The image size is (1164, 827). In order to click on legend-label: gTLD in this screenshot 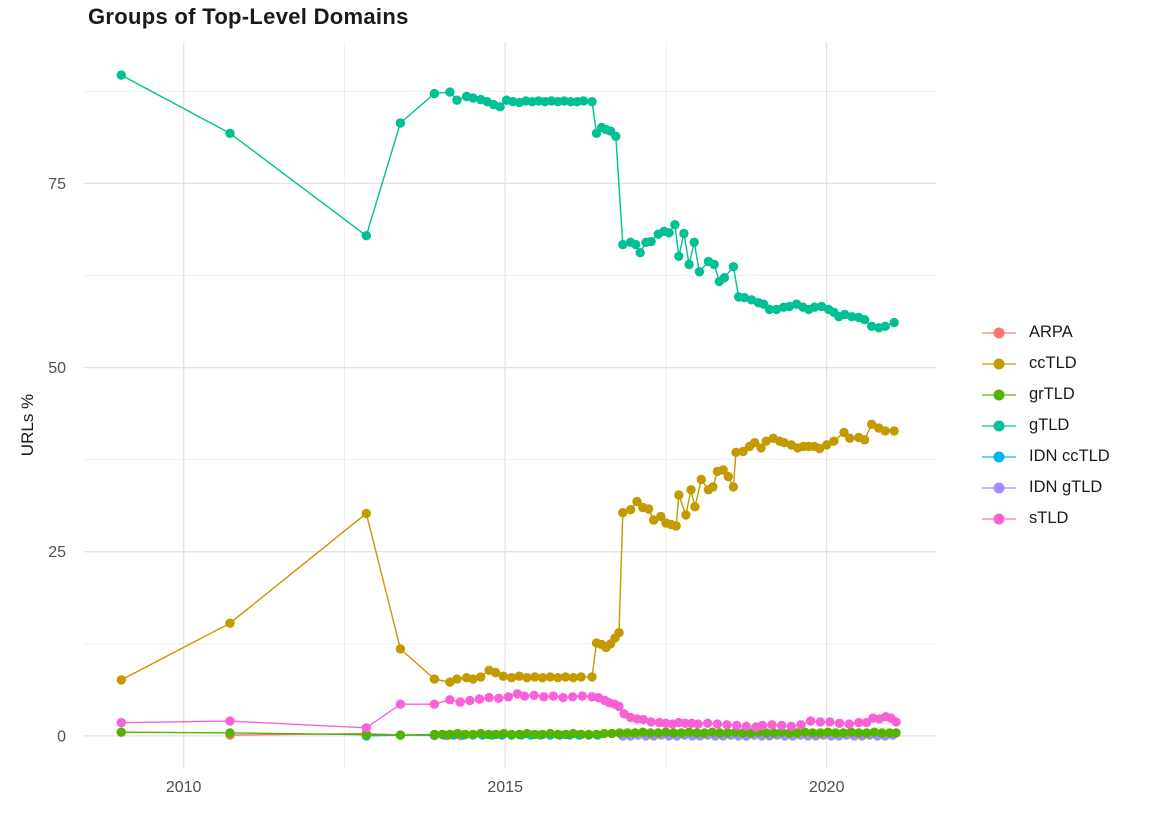, I will do `click(1049, 425)`.